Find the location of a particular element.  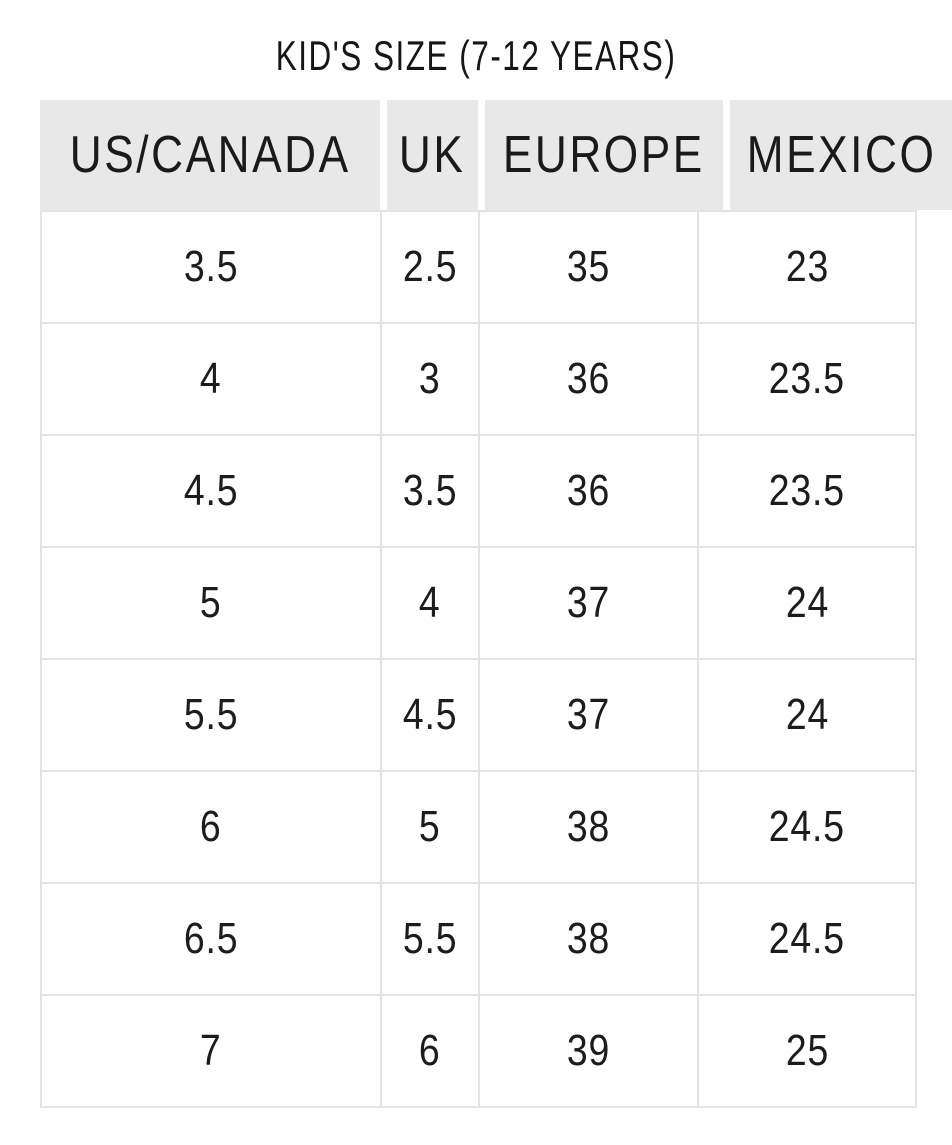

table-cell-us-canada: 5.5 is located at coordinates (211, 715).